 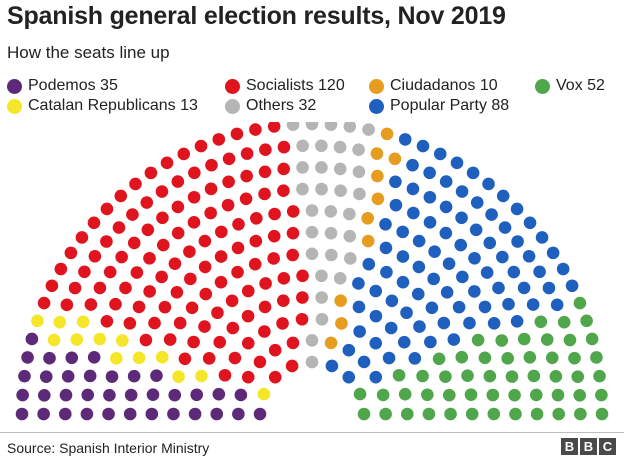 I want to click on source-note: Source: Spanish Interior Ministry, so click(x=108, y=448).